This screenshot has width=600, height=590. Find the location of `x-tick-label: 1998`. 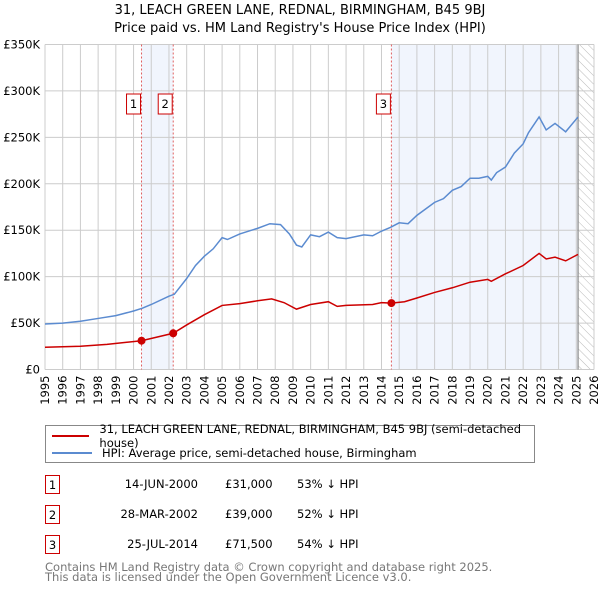

x-tick-label: 1998 is located at coordinates (98, 390).